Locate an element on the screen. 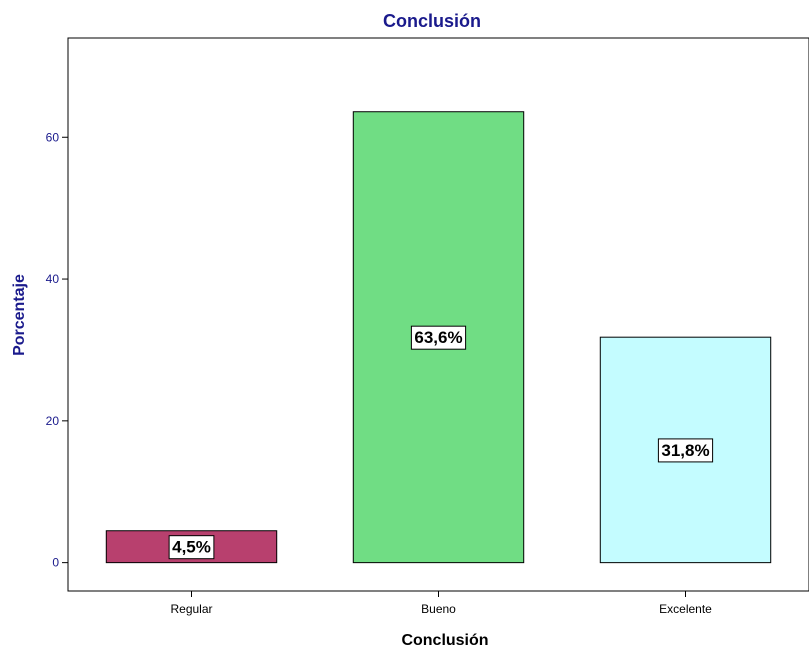  y-axis: 0 20 40 60 is located at coordinates (57, 350).